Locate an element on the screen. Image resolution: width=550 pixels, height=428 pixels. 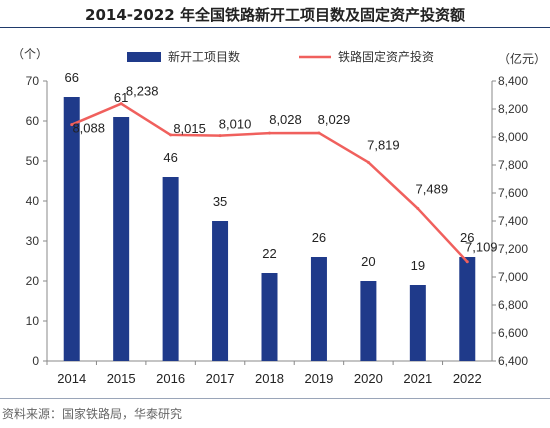
y-right-tick-label: 6,400 is located at coordinates (513, 361).